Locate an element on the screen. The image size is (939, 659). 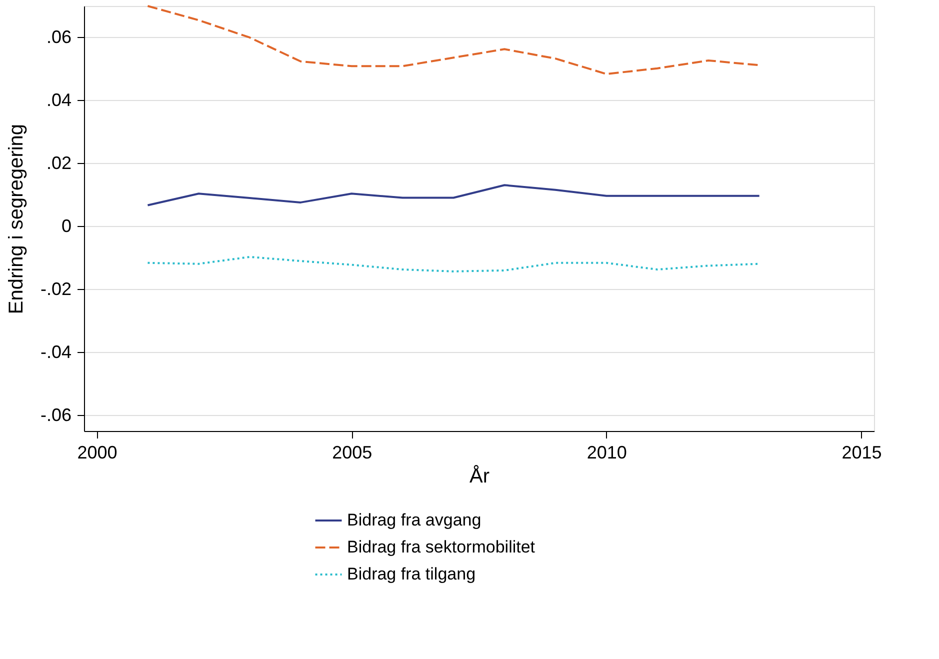
x-tick-label: 2000 is located at coordinates (97, 452).